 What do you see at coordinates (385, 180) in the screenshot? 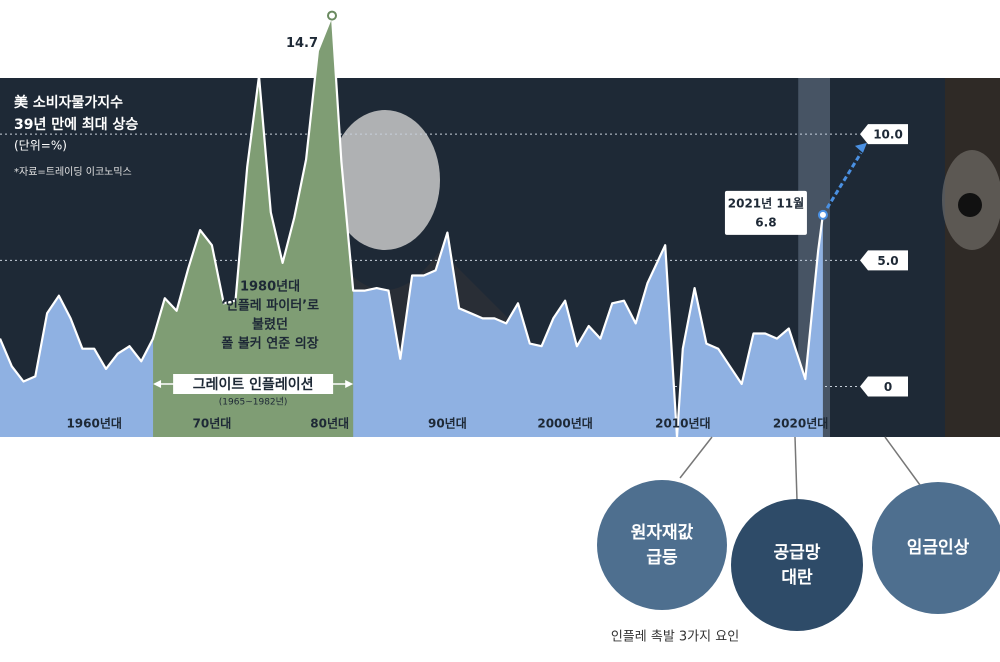
I see `person-photo` at bounding box center [385, 180].